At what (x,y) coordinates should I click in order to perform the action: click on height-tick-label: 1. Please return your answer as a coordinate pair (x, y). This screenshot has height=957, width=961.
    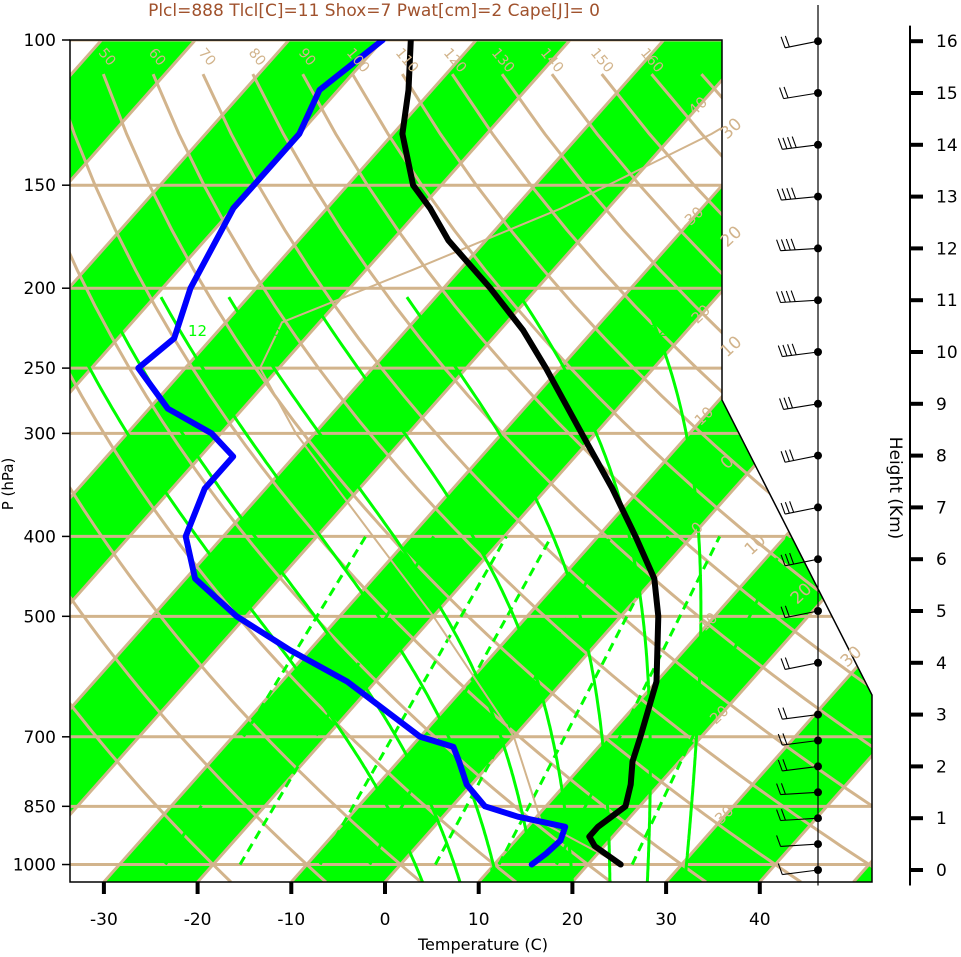
    Looking at the image, I should click on (941, 819).